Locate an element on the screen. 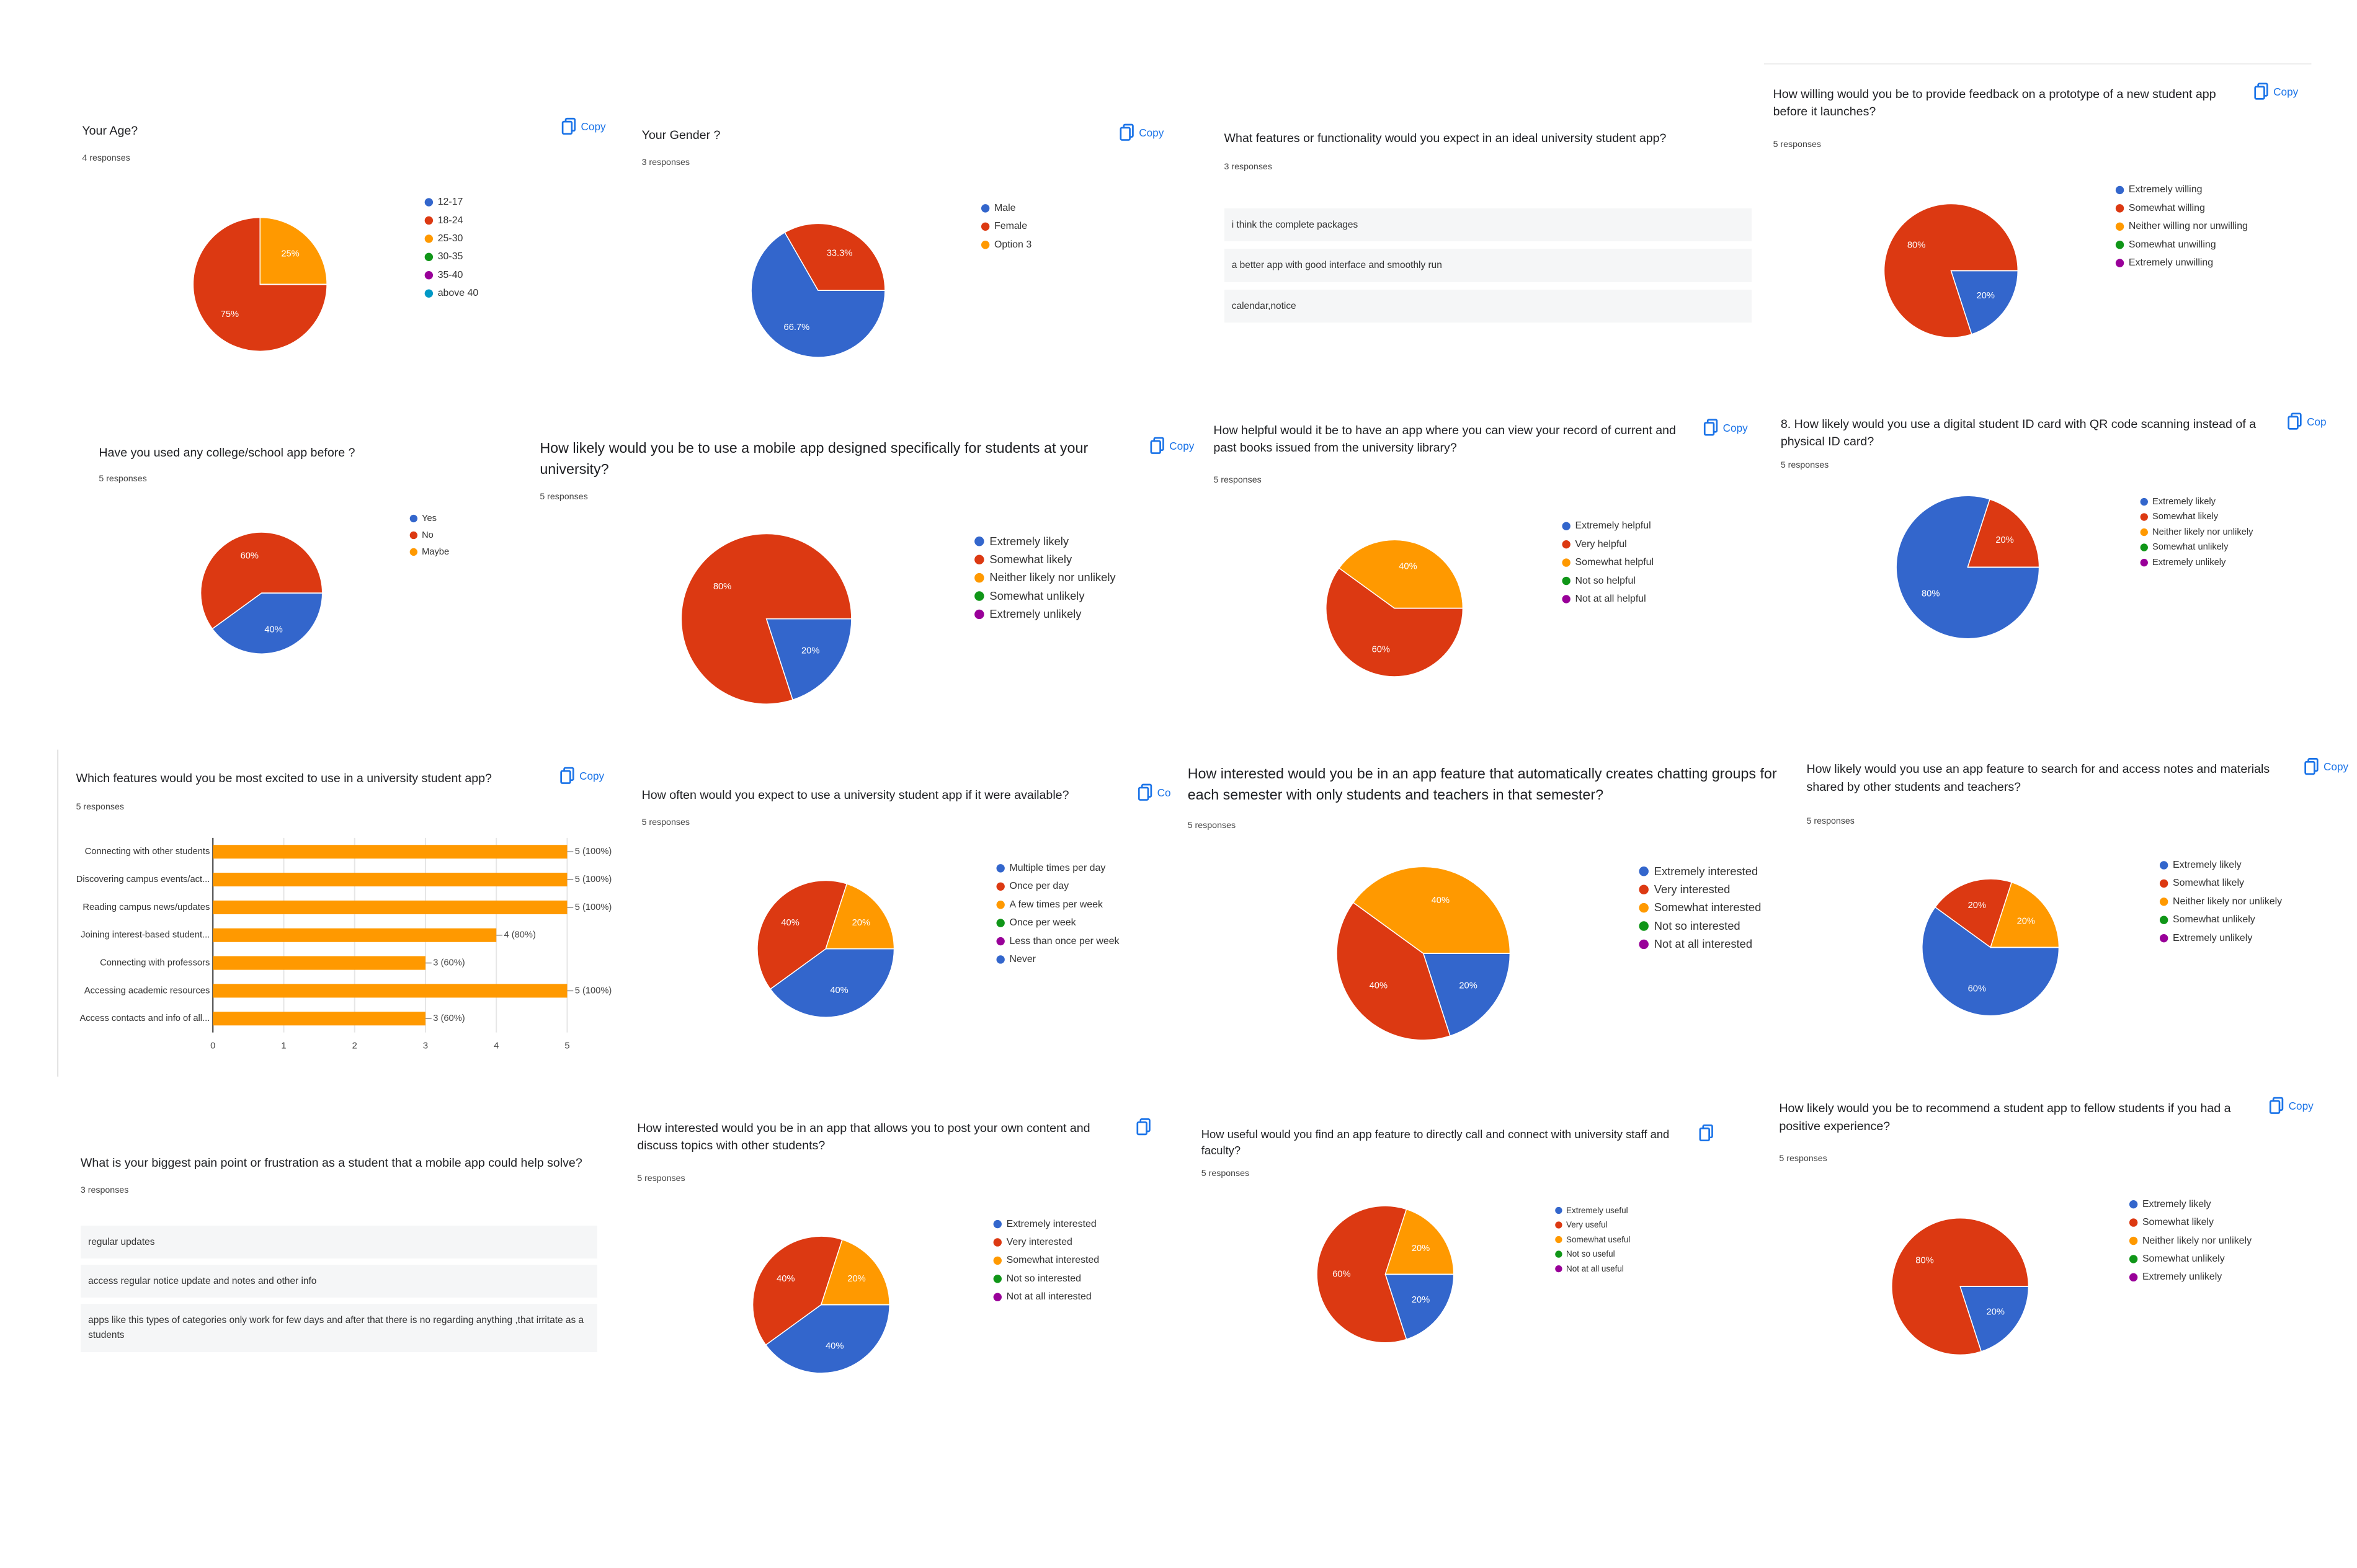  legend-label: No is located at coordinates (428, 535).